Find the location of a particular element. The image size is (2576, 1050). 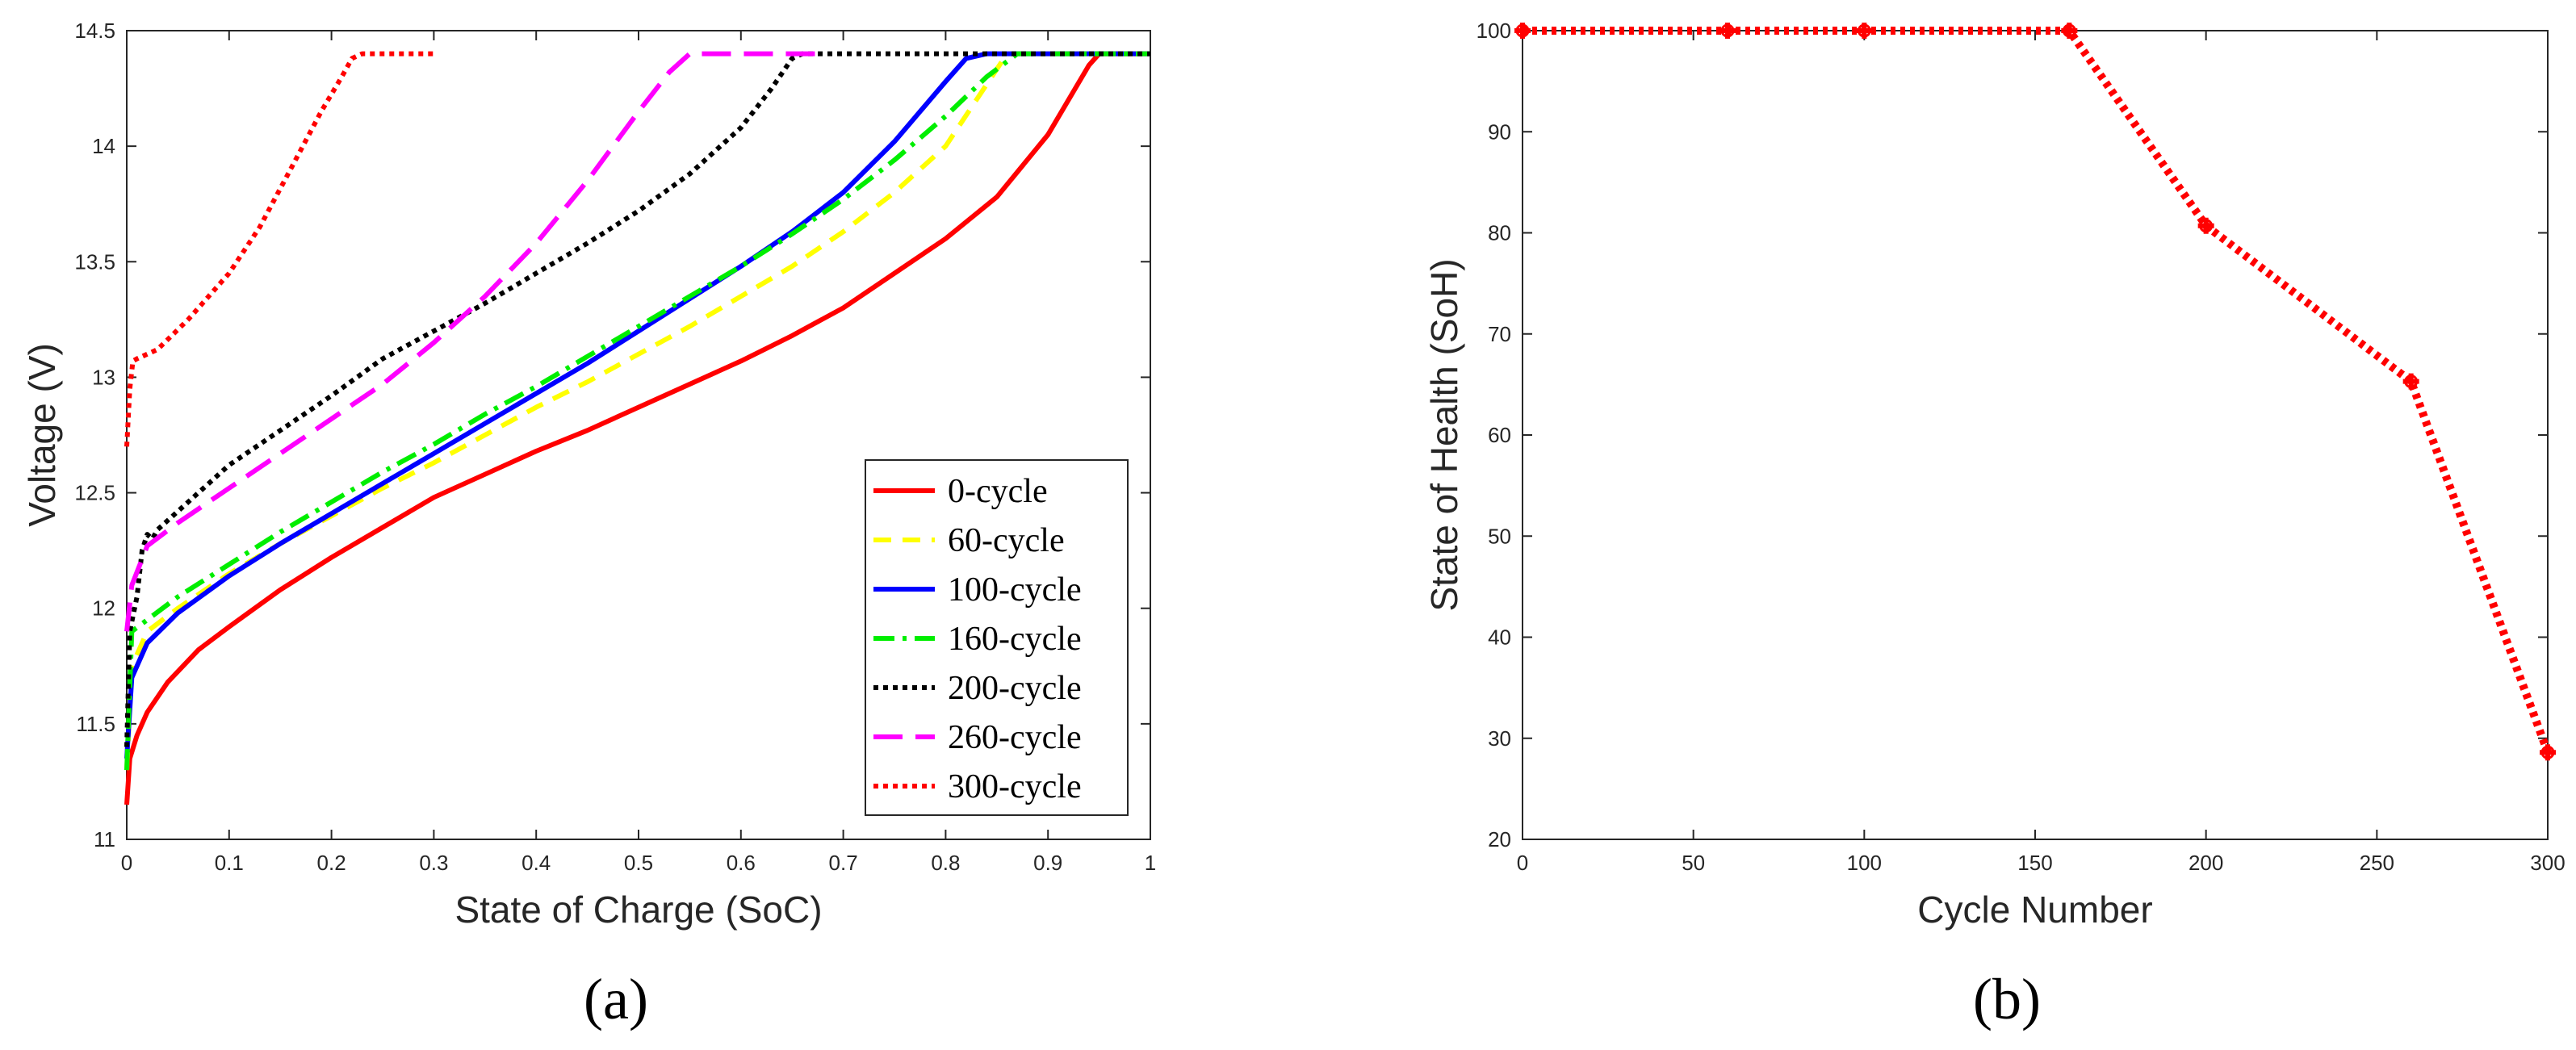

panel-a-y-axis-label: Voltage (V) is located at coordinates (42, 435).